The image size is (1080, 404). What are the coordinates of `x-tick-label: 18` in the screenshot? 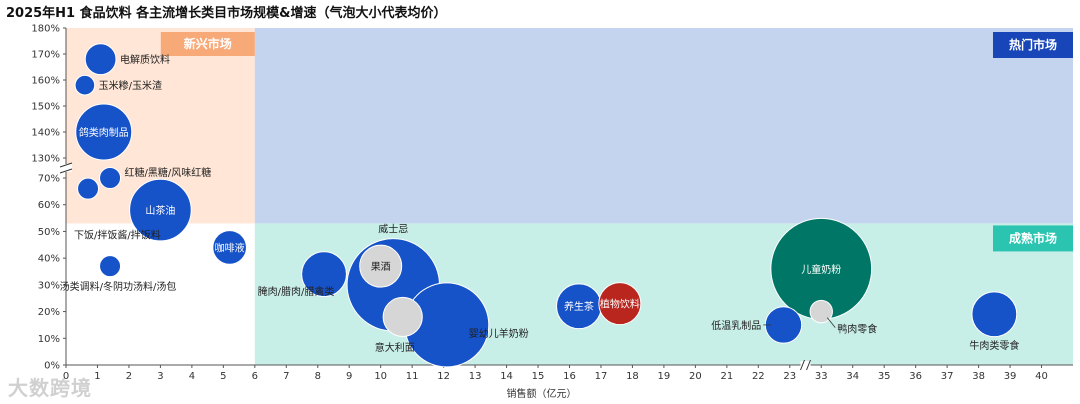 It's located at (632, 376).